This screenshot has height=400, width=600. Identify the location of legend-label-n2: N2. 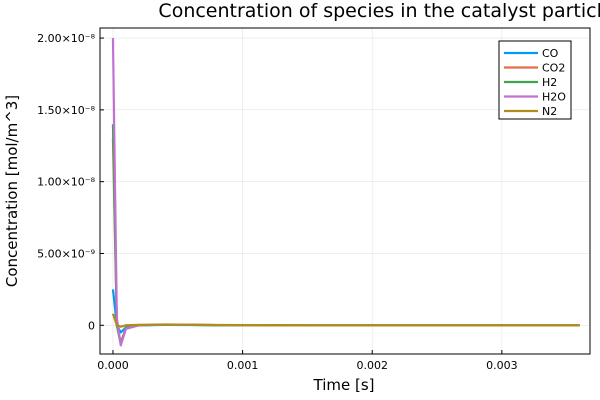
(549, 111).